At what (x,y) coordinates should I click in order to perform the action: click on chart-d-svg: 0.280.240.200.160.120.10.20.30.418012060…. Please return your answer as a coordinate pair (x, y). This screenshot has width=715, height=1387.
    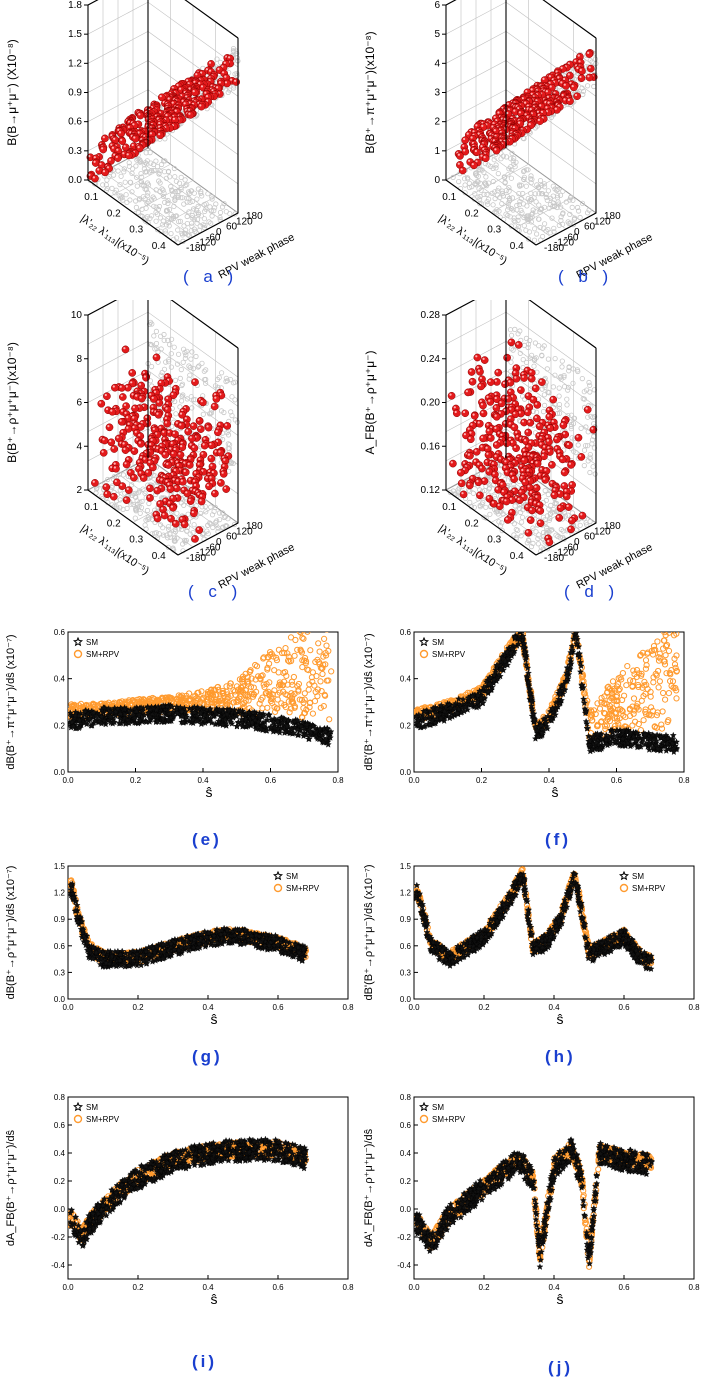
    Looking at the image, I should click on (536, 450).